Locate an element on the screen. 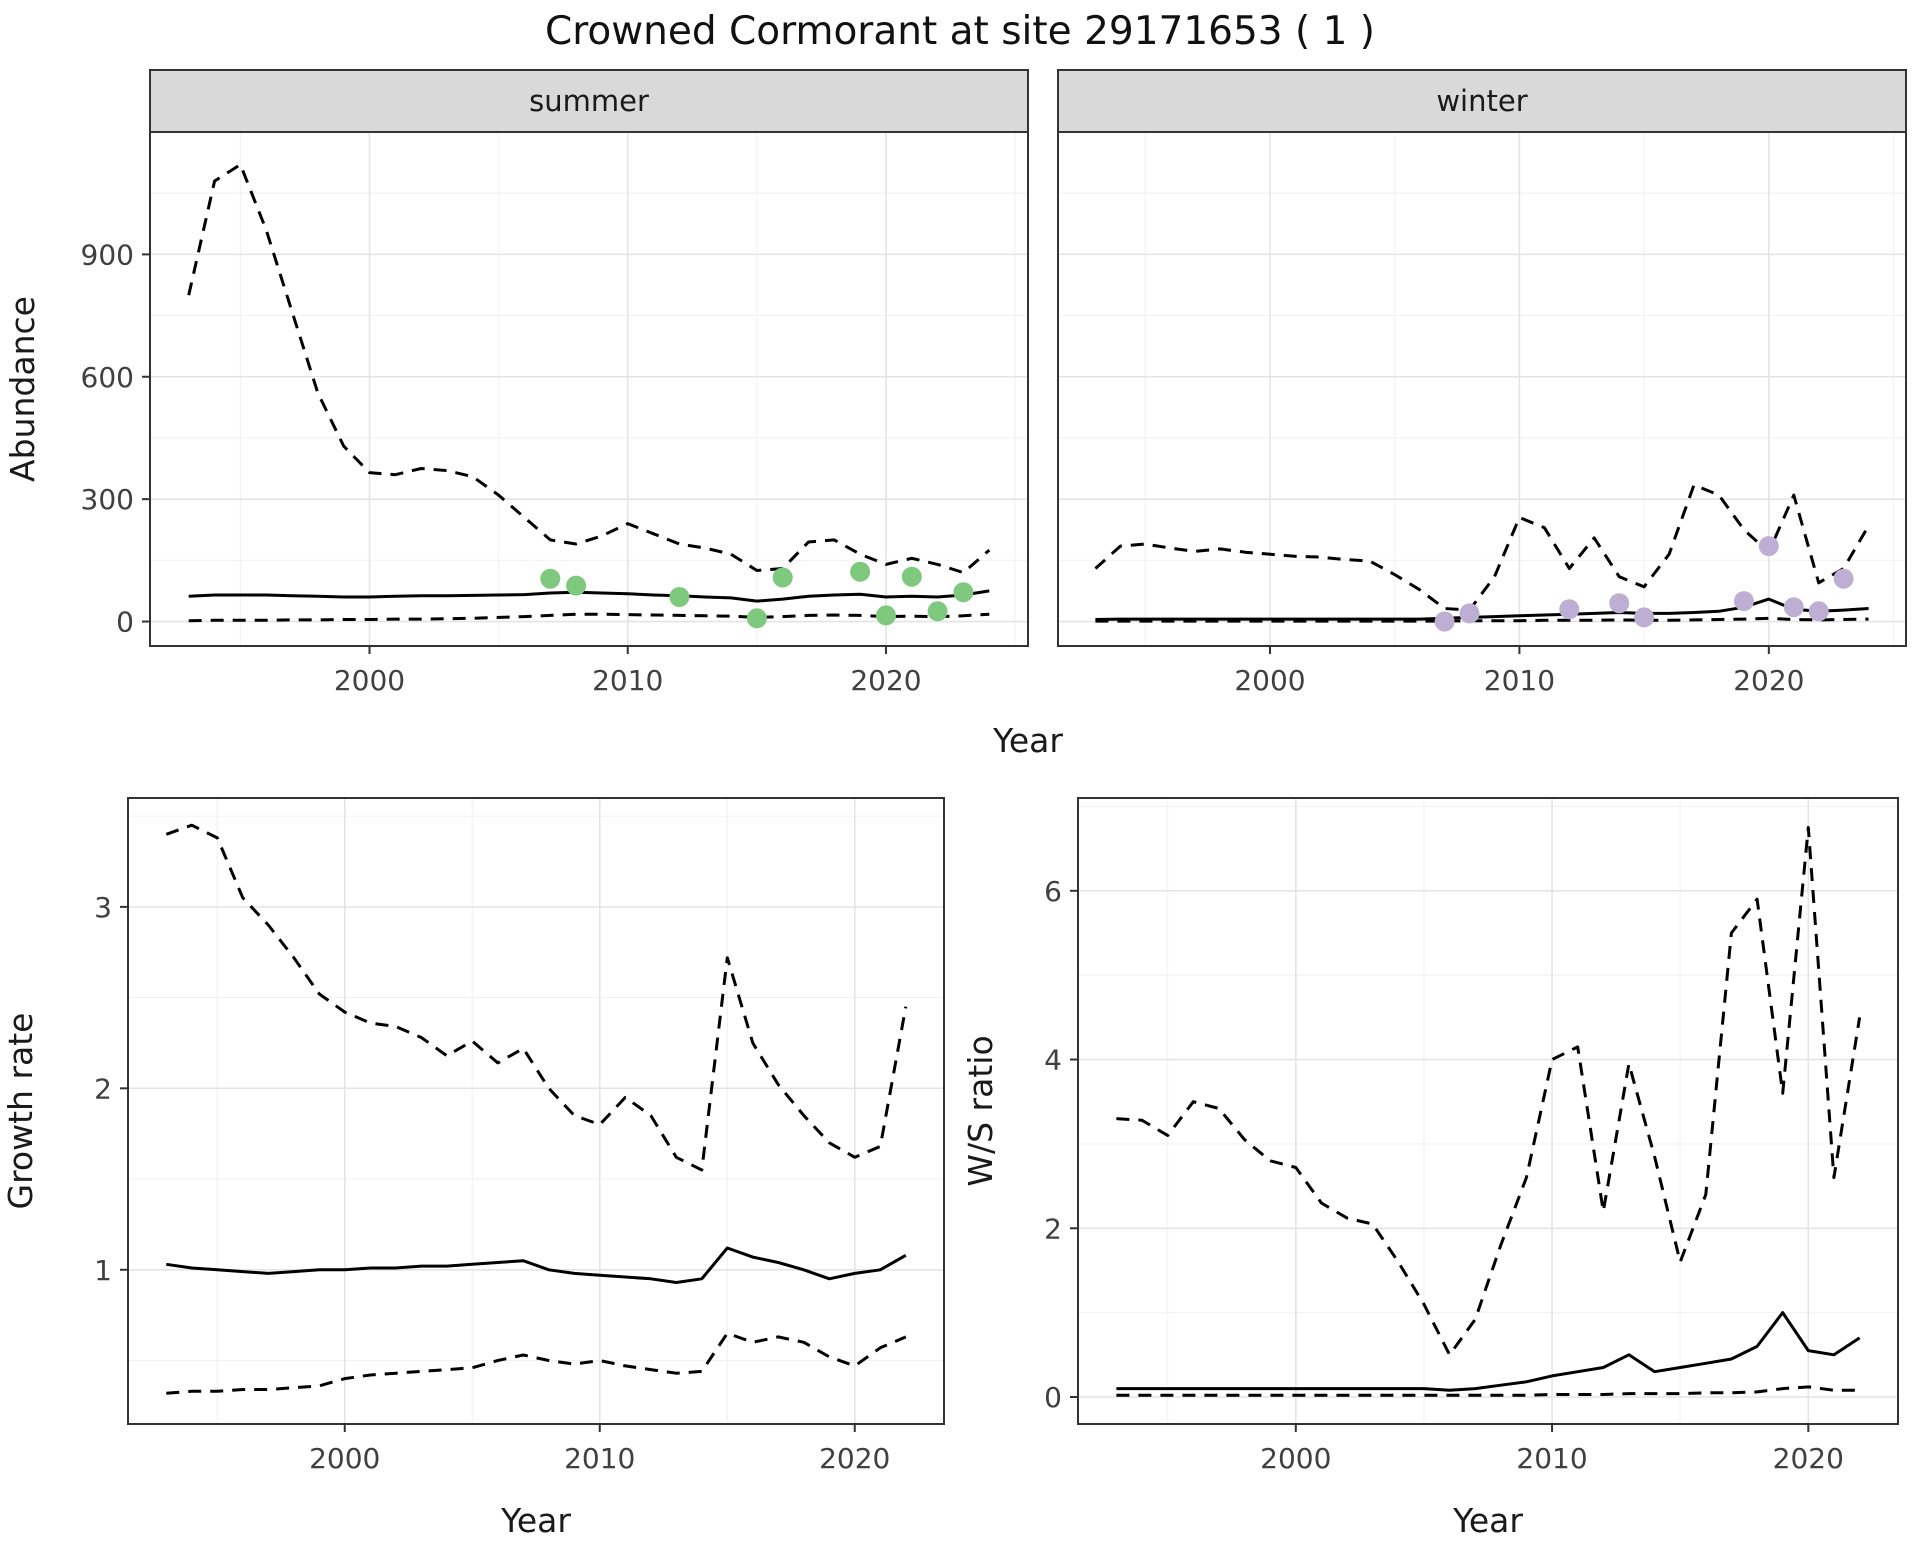 The width and height of the screenshot is (1920, 1560). growth-rate-y-axis-title: Growth rate is located at coordinates (20, 1111).